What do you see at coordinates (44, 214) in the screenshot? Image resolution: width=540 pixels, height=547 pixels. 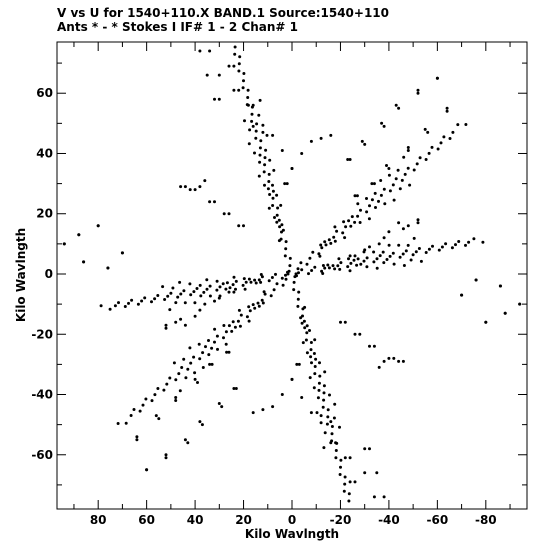 I see `y-tick-label: 20` at bounding box center [44, 214].